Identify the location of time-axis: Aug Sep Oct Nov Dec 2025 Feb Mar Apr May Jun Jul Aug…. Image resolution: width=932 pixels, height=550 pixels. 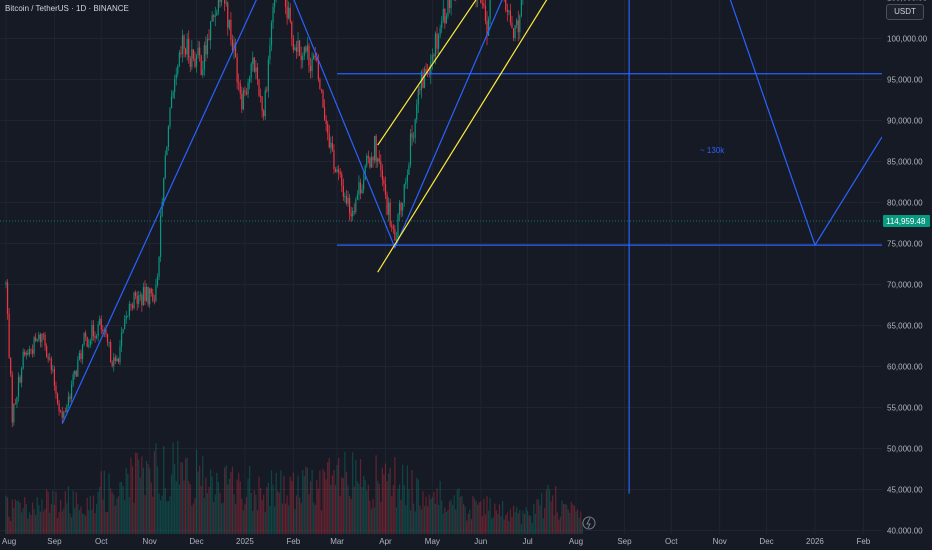
(466, 542).